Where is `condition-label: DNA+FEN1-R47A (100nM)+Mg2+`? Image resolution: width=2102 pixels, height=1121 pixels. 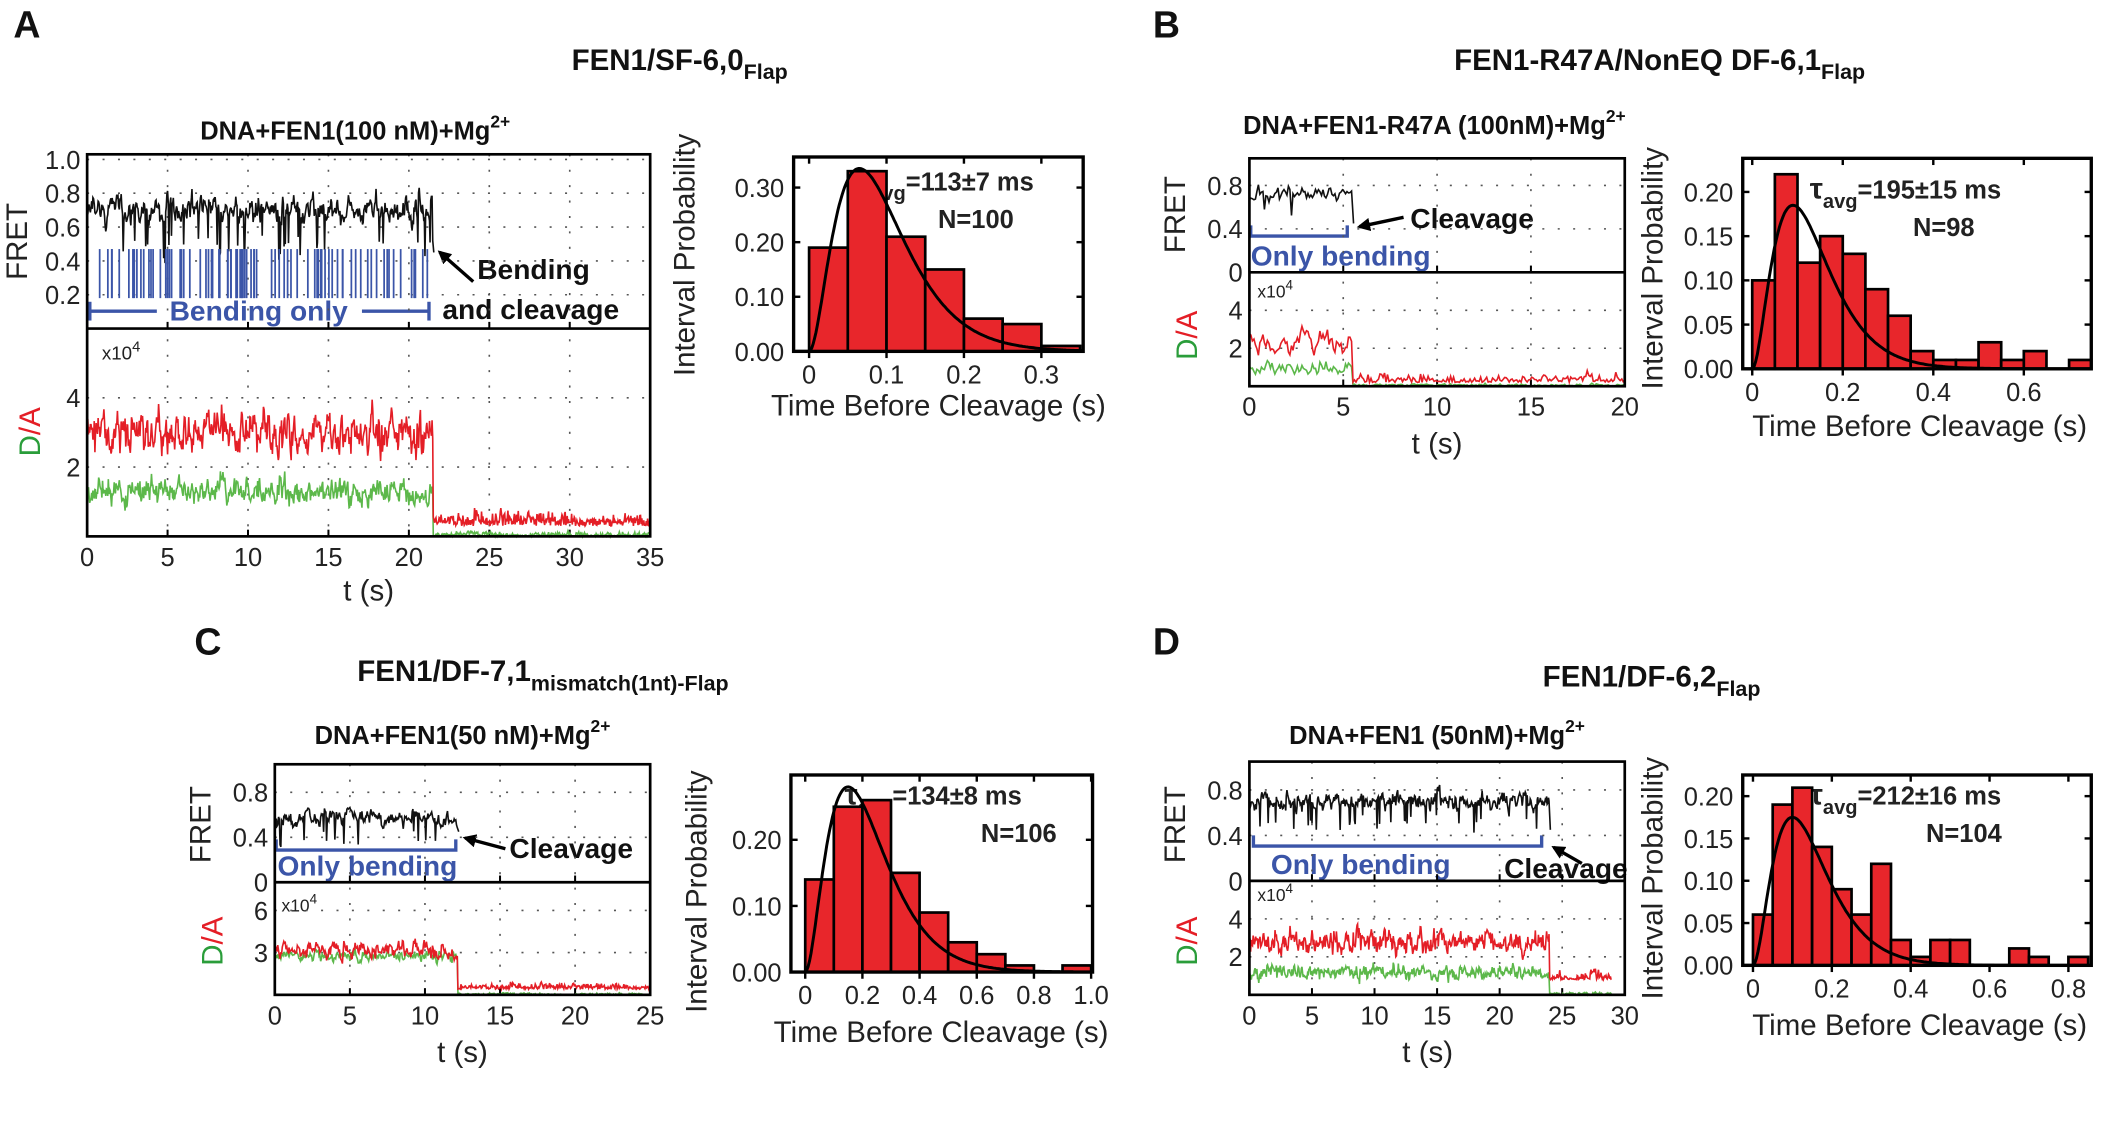 condition-label: DNA+FEN1-R47A (100nM)+Mg2+ is located at coordinates (1434, 123).